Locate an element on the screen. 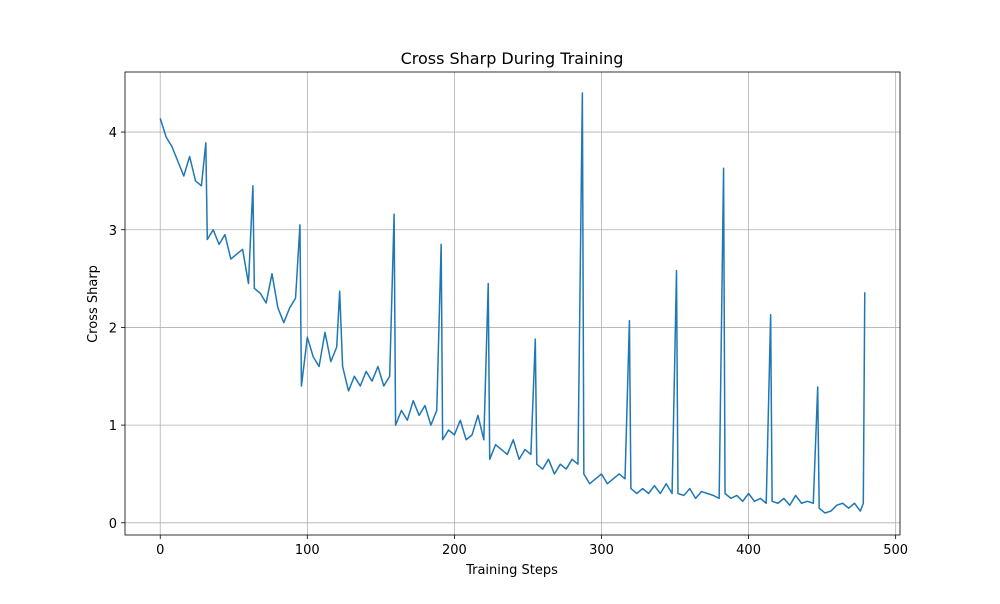 The width and height of the screenshot is (1000, 604). x-tick-label: 200 is located at coordinates (454, 550).